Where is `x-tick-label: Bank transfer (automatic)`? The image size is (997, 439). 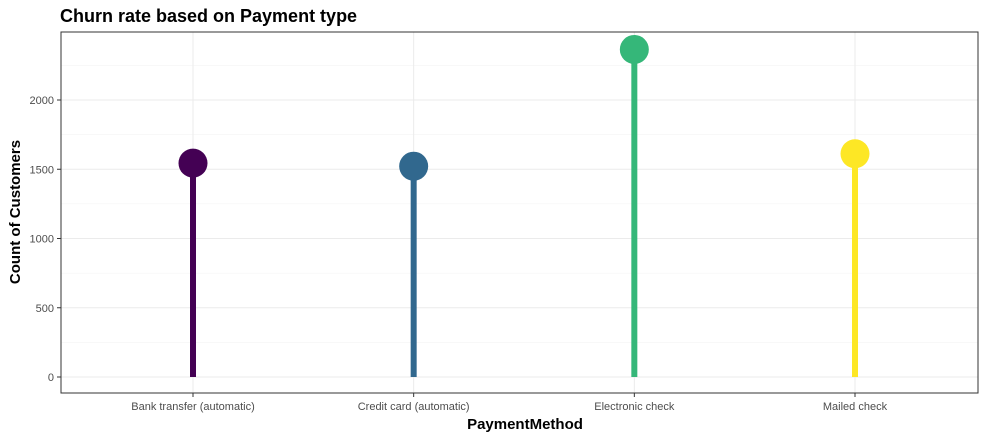 x-tick-label: Bank transfer (automatic) is located at coordinates (193, 407).